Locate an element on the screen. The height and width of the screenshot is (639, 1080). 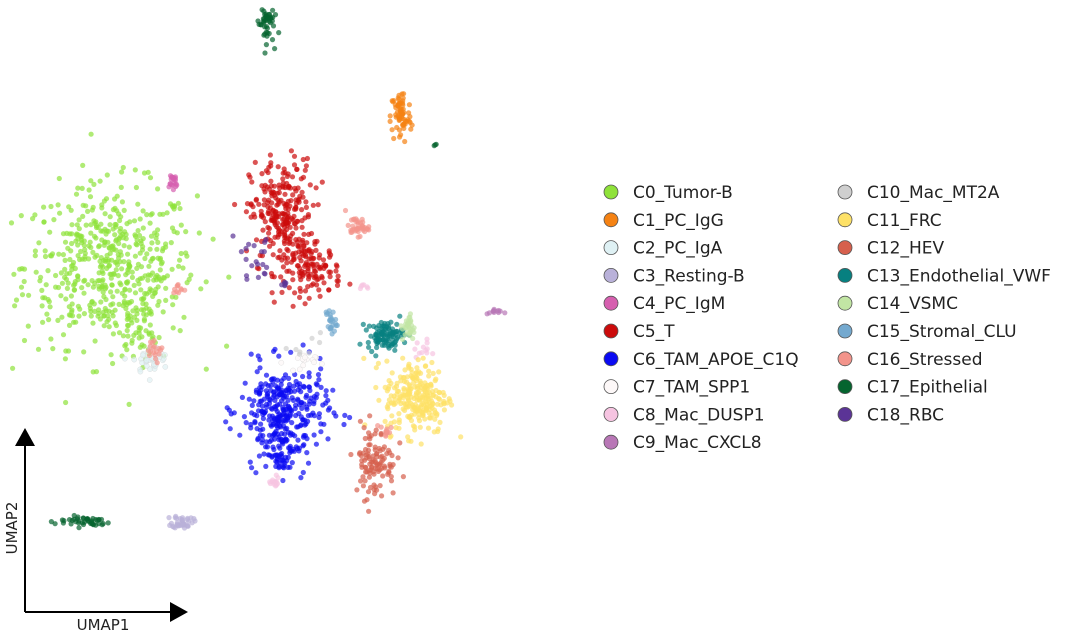
series-C5_T is located at coordinates (292, 228).